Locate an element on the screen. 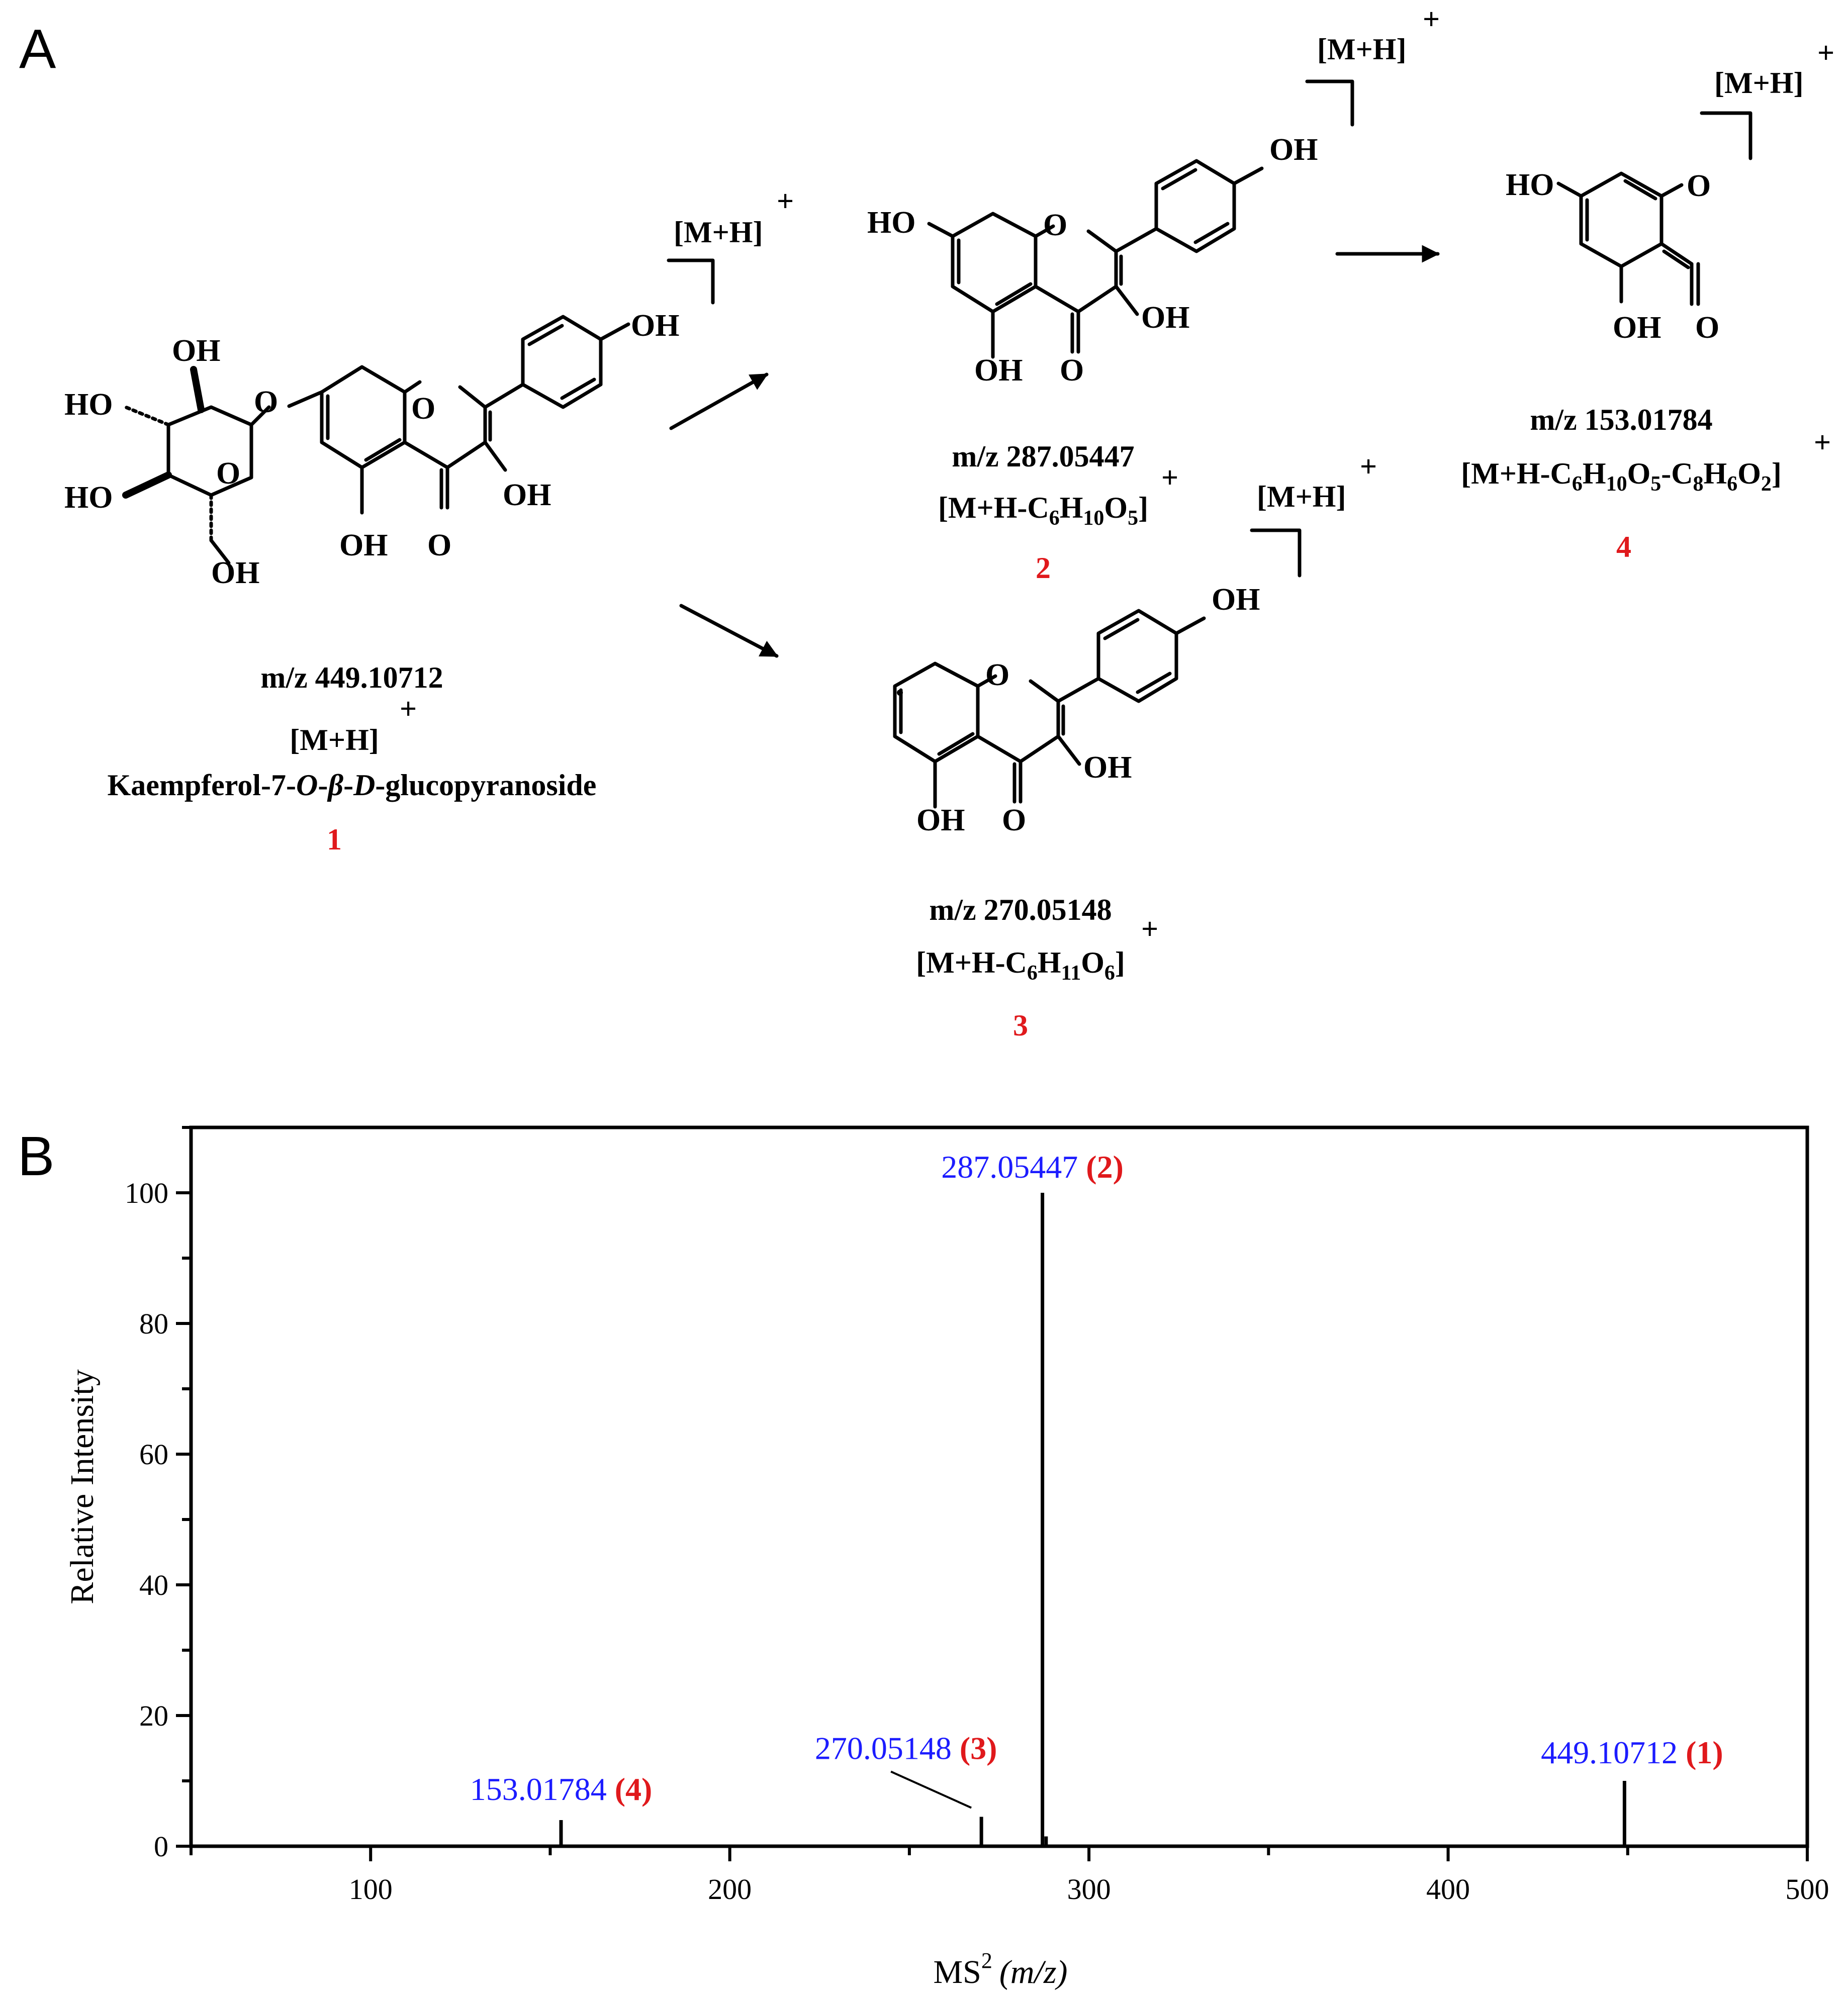 This screenshot has width=1848, height=1995. compound-3-3-oh: OH is located at coordinates (1108, 767).